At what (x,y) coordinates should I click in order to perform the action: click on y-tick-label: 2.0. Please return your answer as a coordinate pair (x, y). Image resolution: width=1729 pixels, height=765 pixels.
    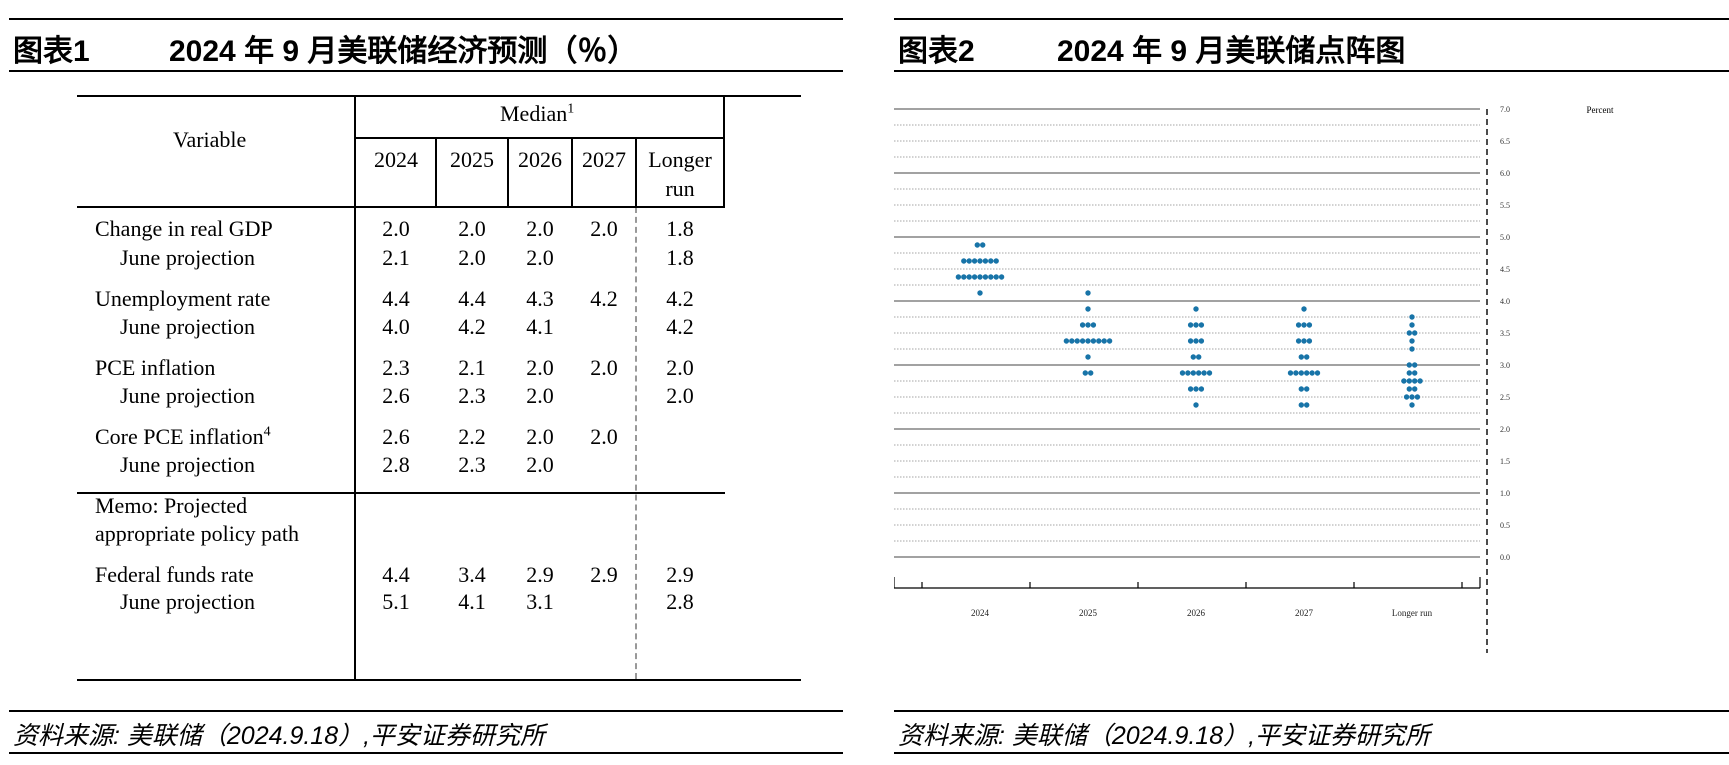
    Looking at the image, I should click on (1505, 429).